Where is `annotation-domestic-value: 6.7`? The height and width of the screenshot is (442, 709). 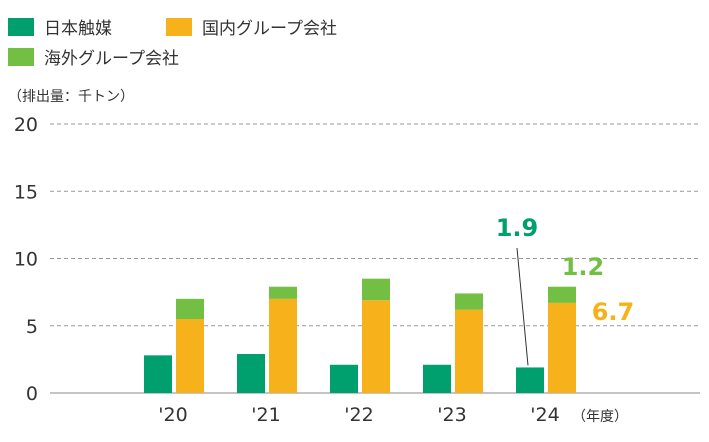
annotation-domestic-value: 6.7 is located at coordinates (613, 312).